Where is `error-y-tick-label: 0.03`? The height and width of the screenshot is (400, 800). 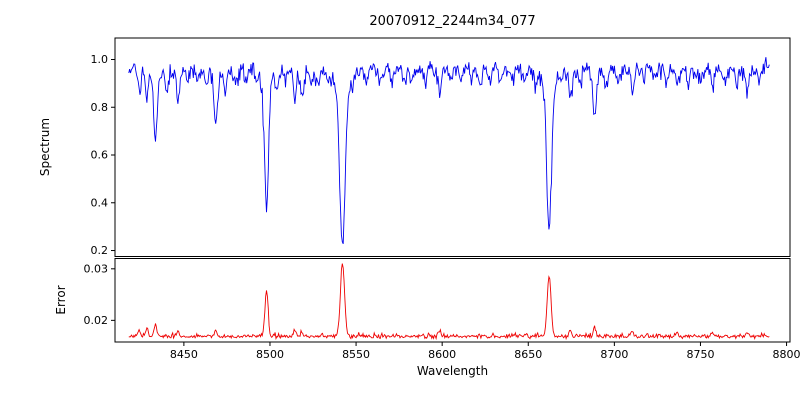
error-y-tick-label: 0.03 is located at coordinates (96, 268).